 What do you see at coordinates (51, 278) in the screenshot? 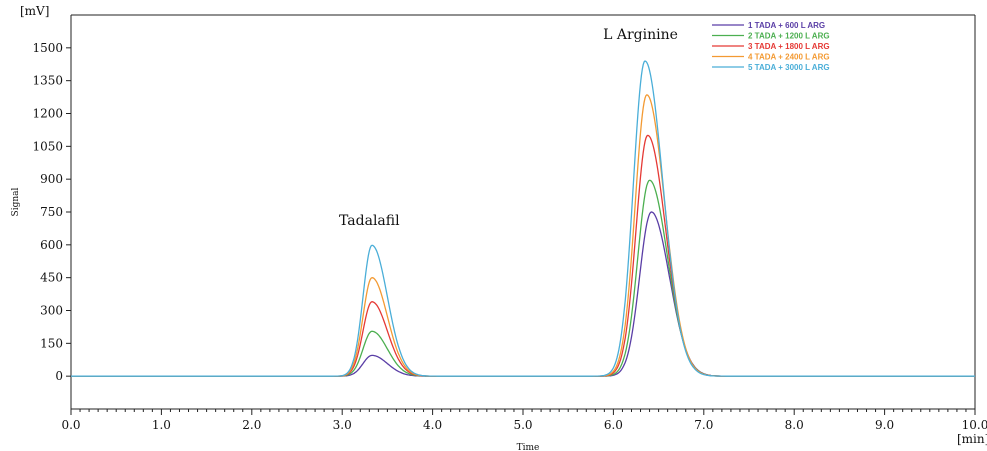
I see `y-tick-label: 450` at bounding box center [51, 278].